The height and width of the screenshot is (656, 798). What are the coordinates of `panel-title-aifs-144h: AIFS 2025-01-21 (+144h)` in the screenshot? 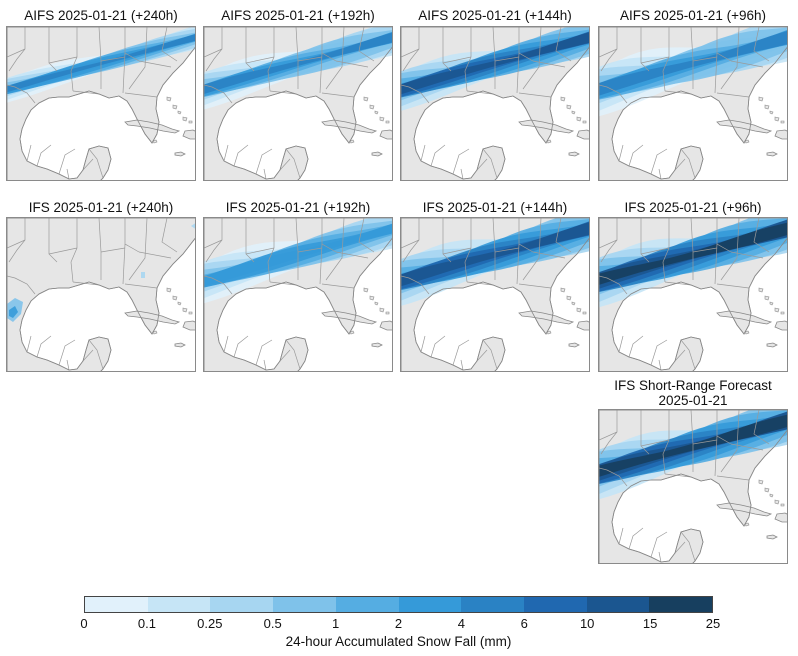 It's located at (495, 15).